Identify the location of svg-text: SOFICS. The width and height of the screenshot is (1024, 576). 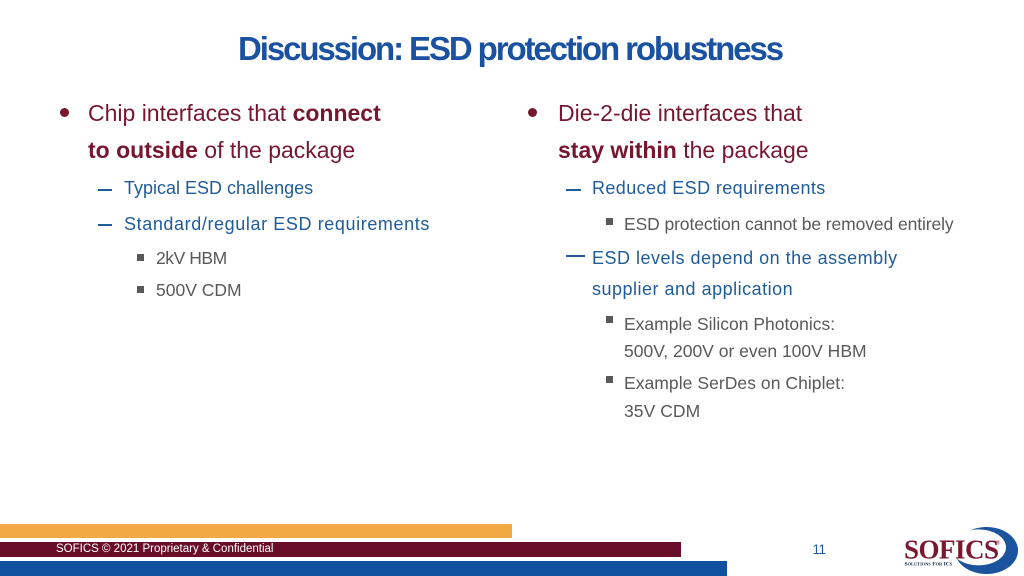
(951, 550).